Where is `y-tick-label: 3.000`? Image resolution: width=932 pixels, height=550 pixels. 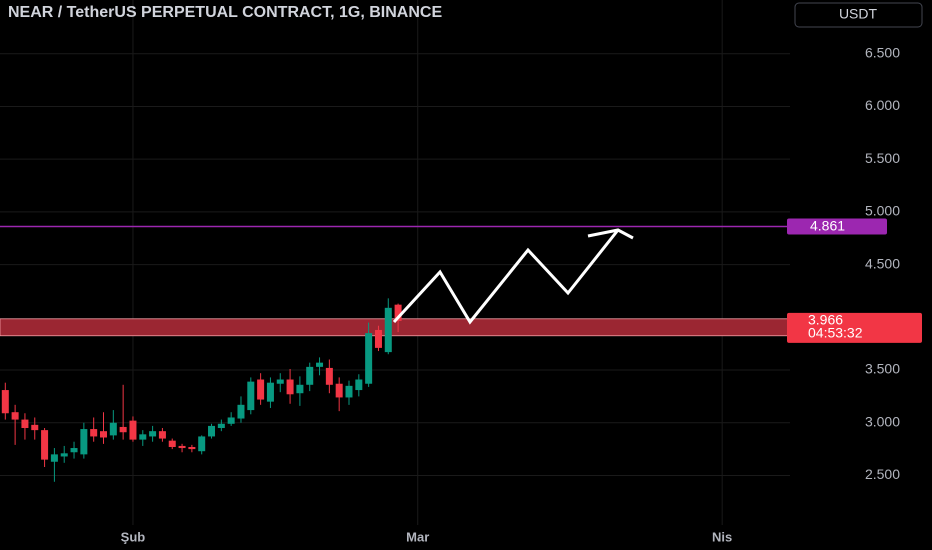 y-tick-label: 3.000 is located at coordinates (882, 421).